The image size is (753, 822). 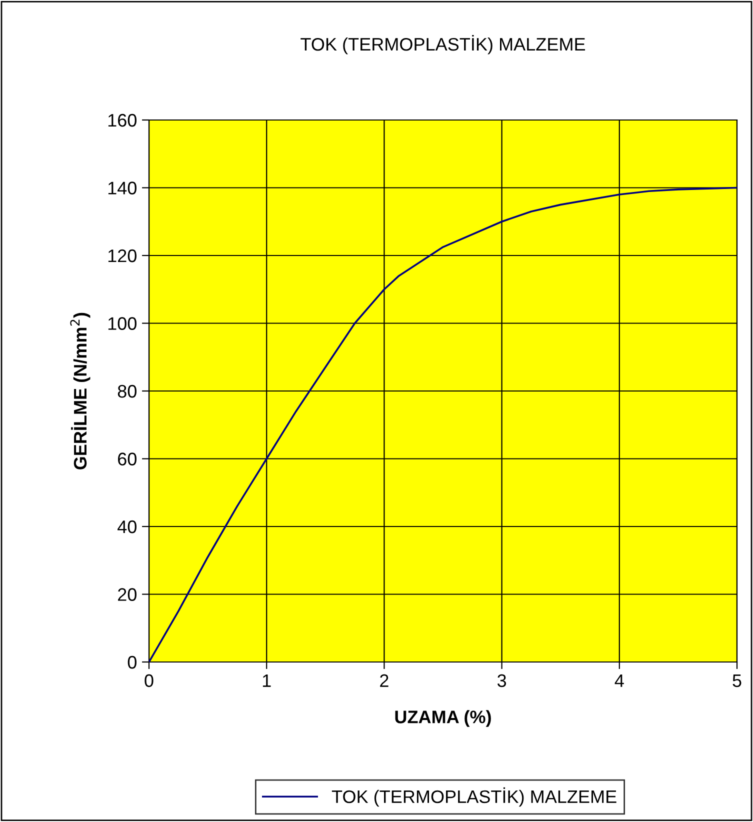 I want to click on y-tick-label: 80, so click(x=127, y=391).